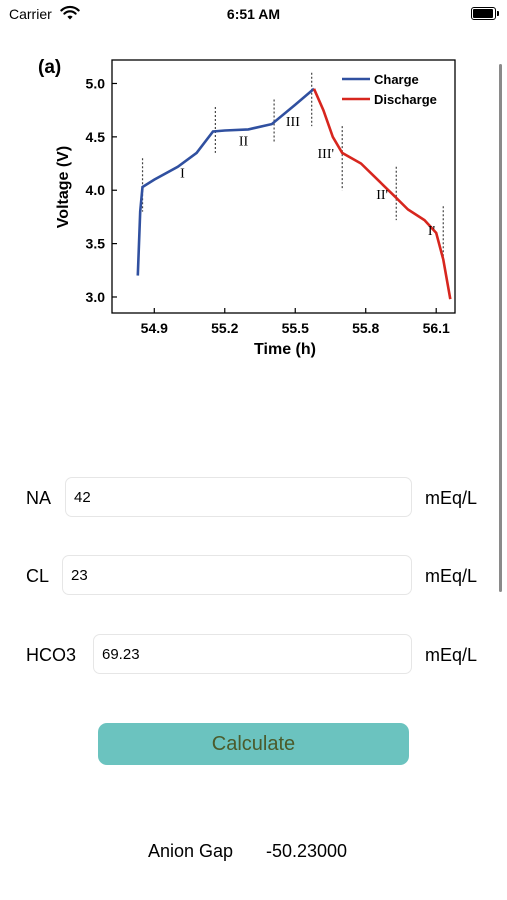  Describe the element at coordinates (285, 349) in the screenshot. I see `x-axis-label: Time (h)` at that location.